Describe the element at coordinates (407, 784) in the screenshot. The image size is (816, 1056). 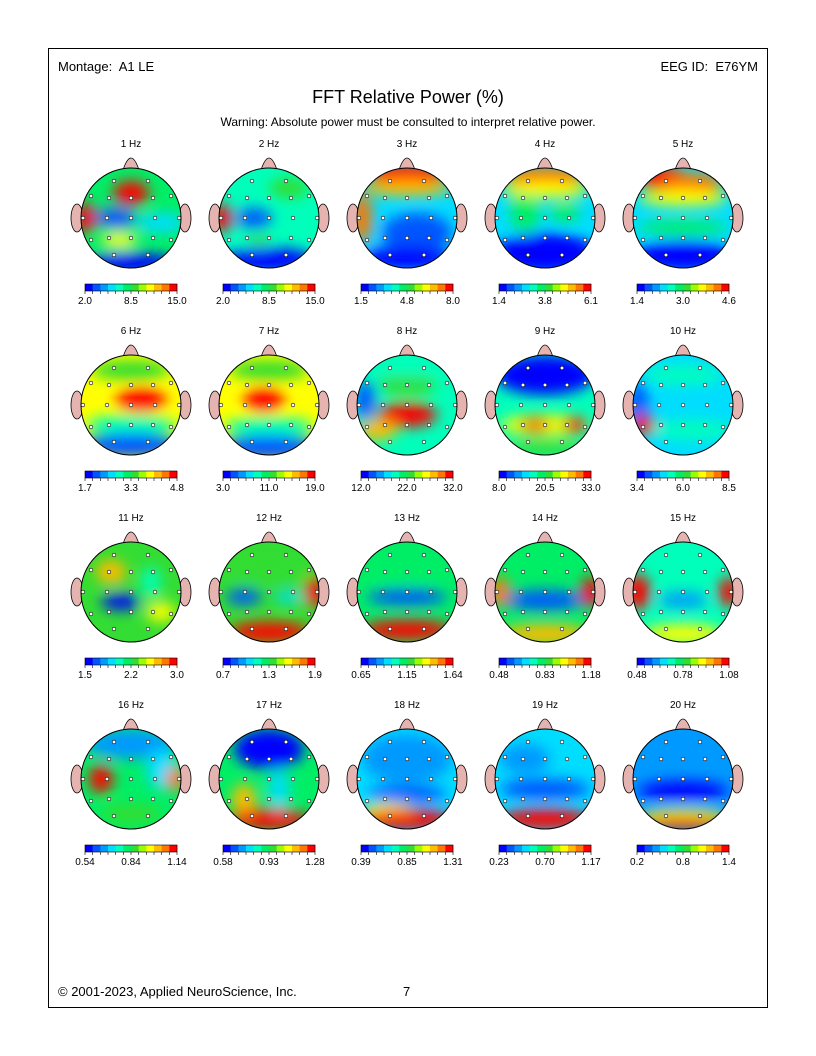
I see `topomap-18: 18 Hz 0.39 0.85 1.31` at that location.